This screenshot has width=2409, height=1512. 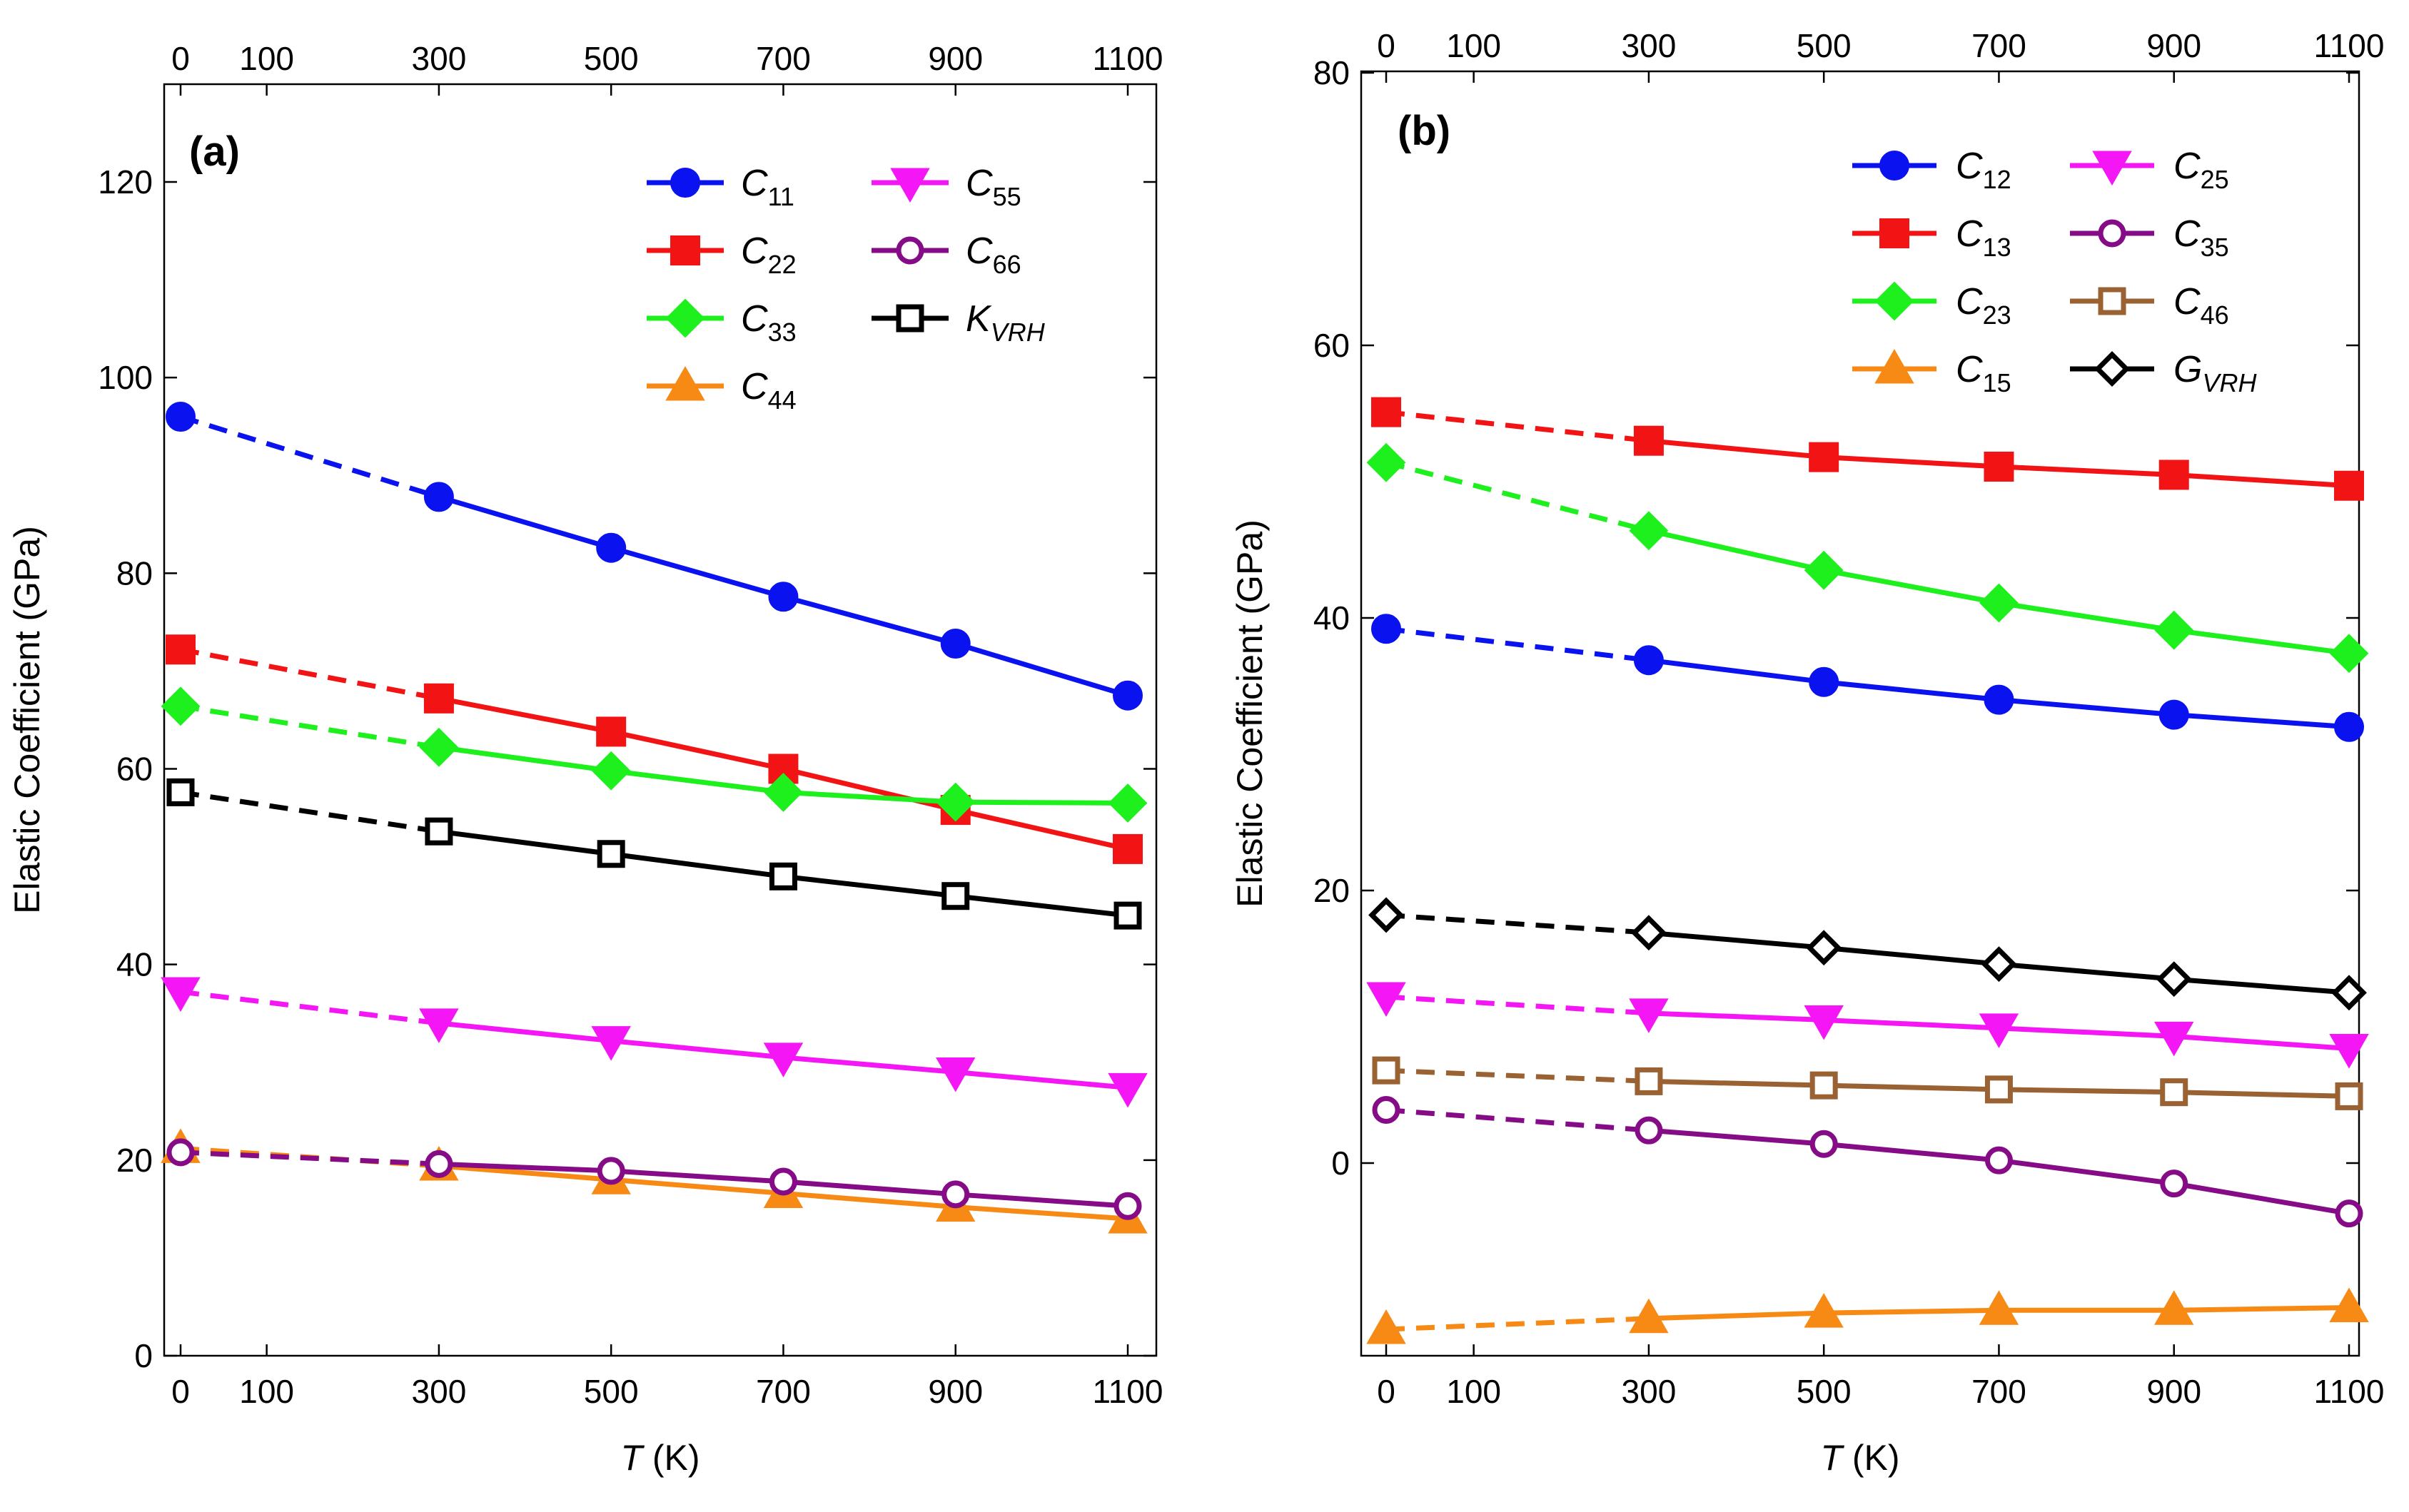 I want to click on panel-b-series-C15-point, so click(x=2349, y=1304).